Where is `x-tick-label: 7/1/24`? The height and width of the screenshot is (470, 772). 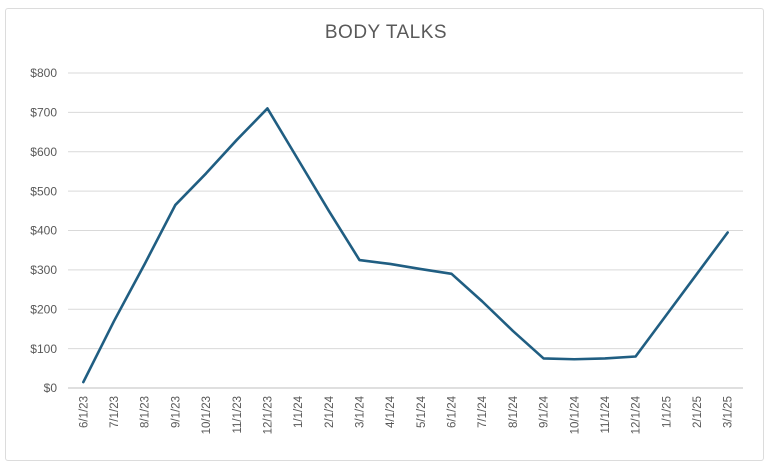
x-tick-label: 7/1/24 is located at coordinates (483, 411).